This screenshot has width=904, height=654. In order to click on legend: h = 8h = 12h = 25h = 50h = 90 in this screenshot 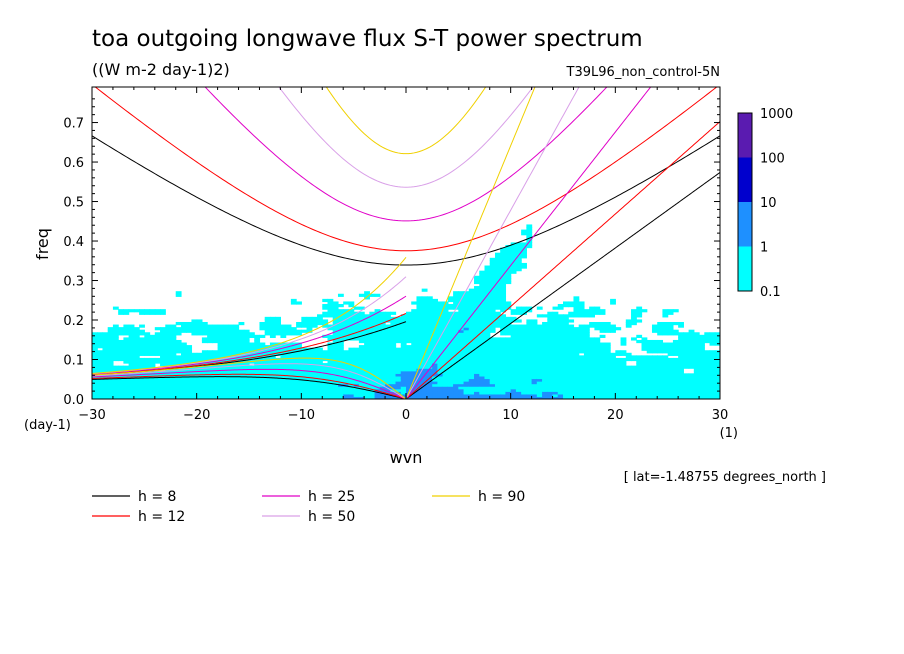, I will do `click(308, 507)`.